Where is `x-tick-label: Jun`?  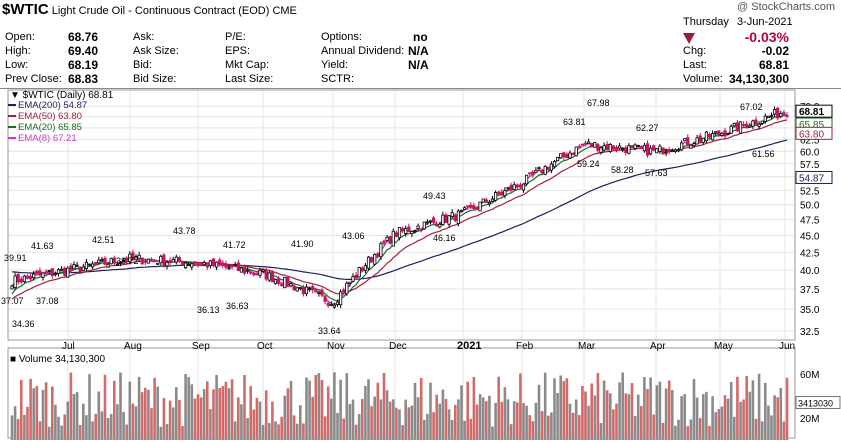 x-tick-label: Jun is located at coordinates (787, 346).